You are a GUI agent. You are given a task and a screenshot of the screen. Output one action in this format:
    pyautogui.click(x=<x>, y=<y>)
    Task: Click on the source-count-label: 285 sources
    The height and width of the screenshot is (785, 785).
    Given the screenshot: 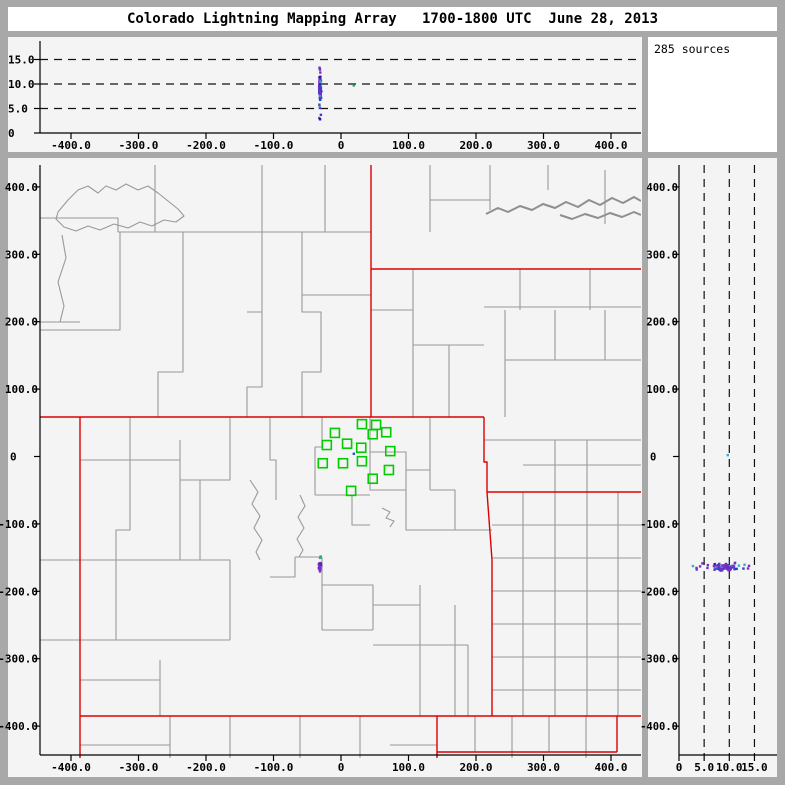 What is the action you would take?
    pyautogui.click(x=692, y=49)
    